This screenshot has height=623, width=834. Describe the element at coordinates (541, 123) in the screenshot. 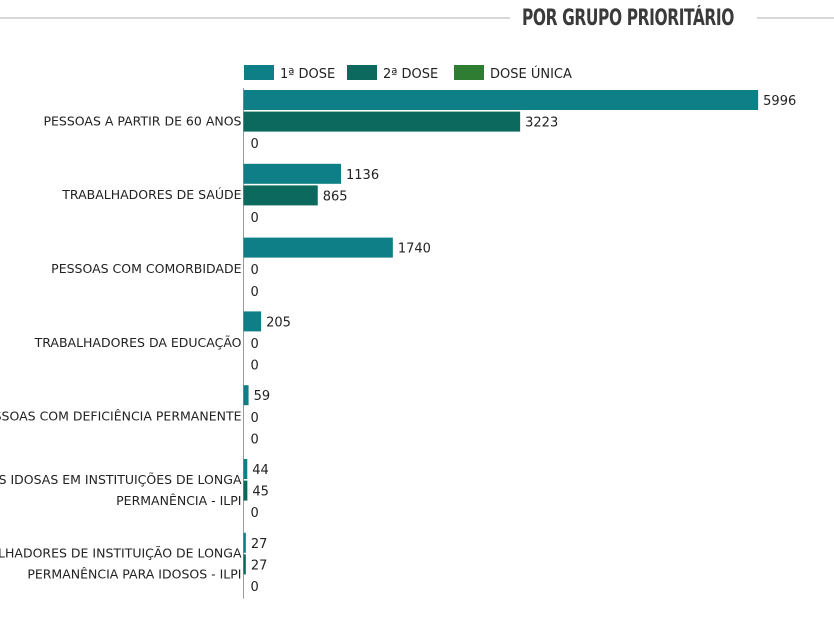

I see `data-label-1-series-2: 3223` at that location.